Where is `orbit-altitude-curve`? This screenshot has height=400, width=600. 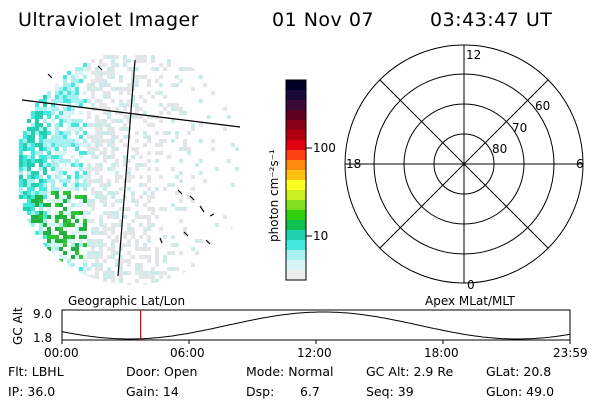 orbit-altitude-curve is located at coordinates (316, 325).